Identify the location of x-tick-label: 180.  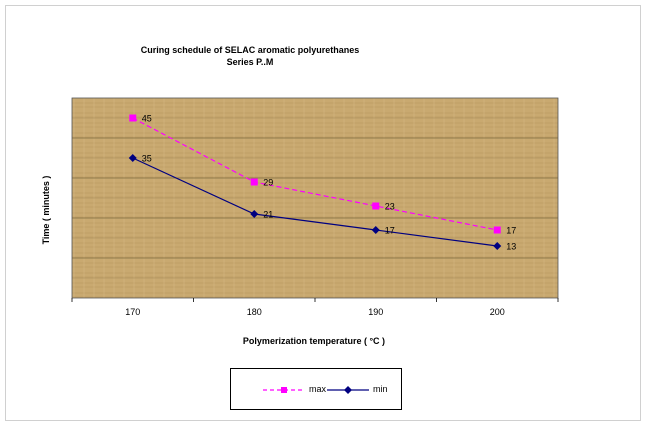
(254, 312).